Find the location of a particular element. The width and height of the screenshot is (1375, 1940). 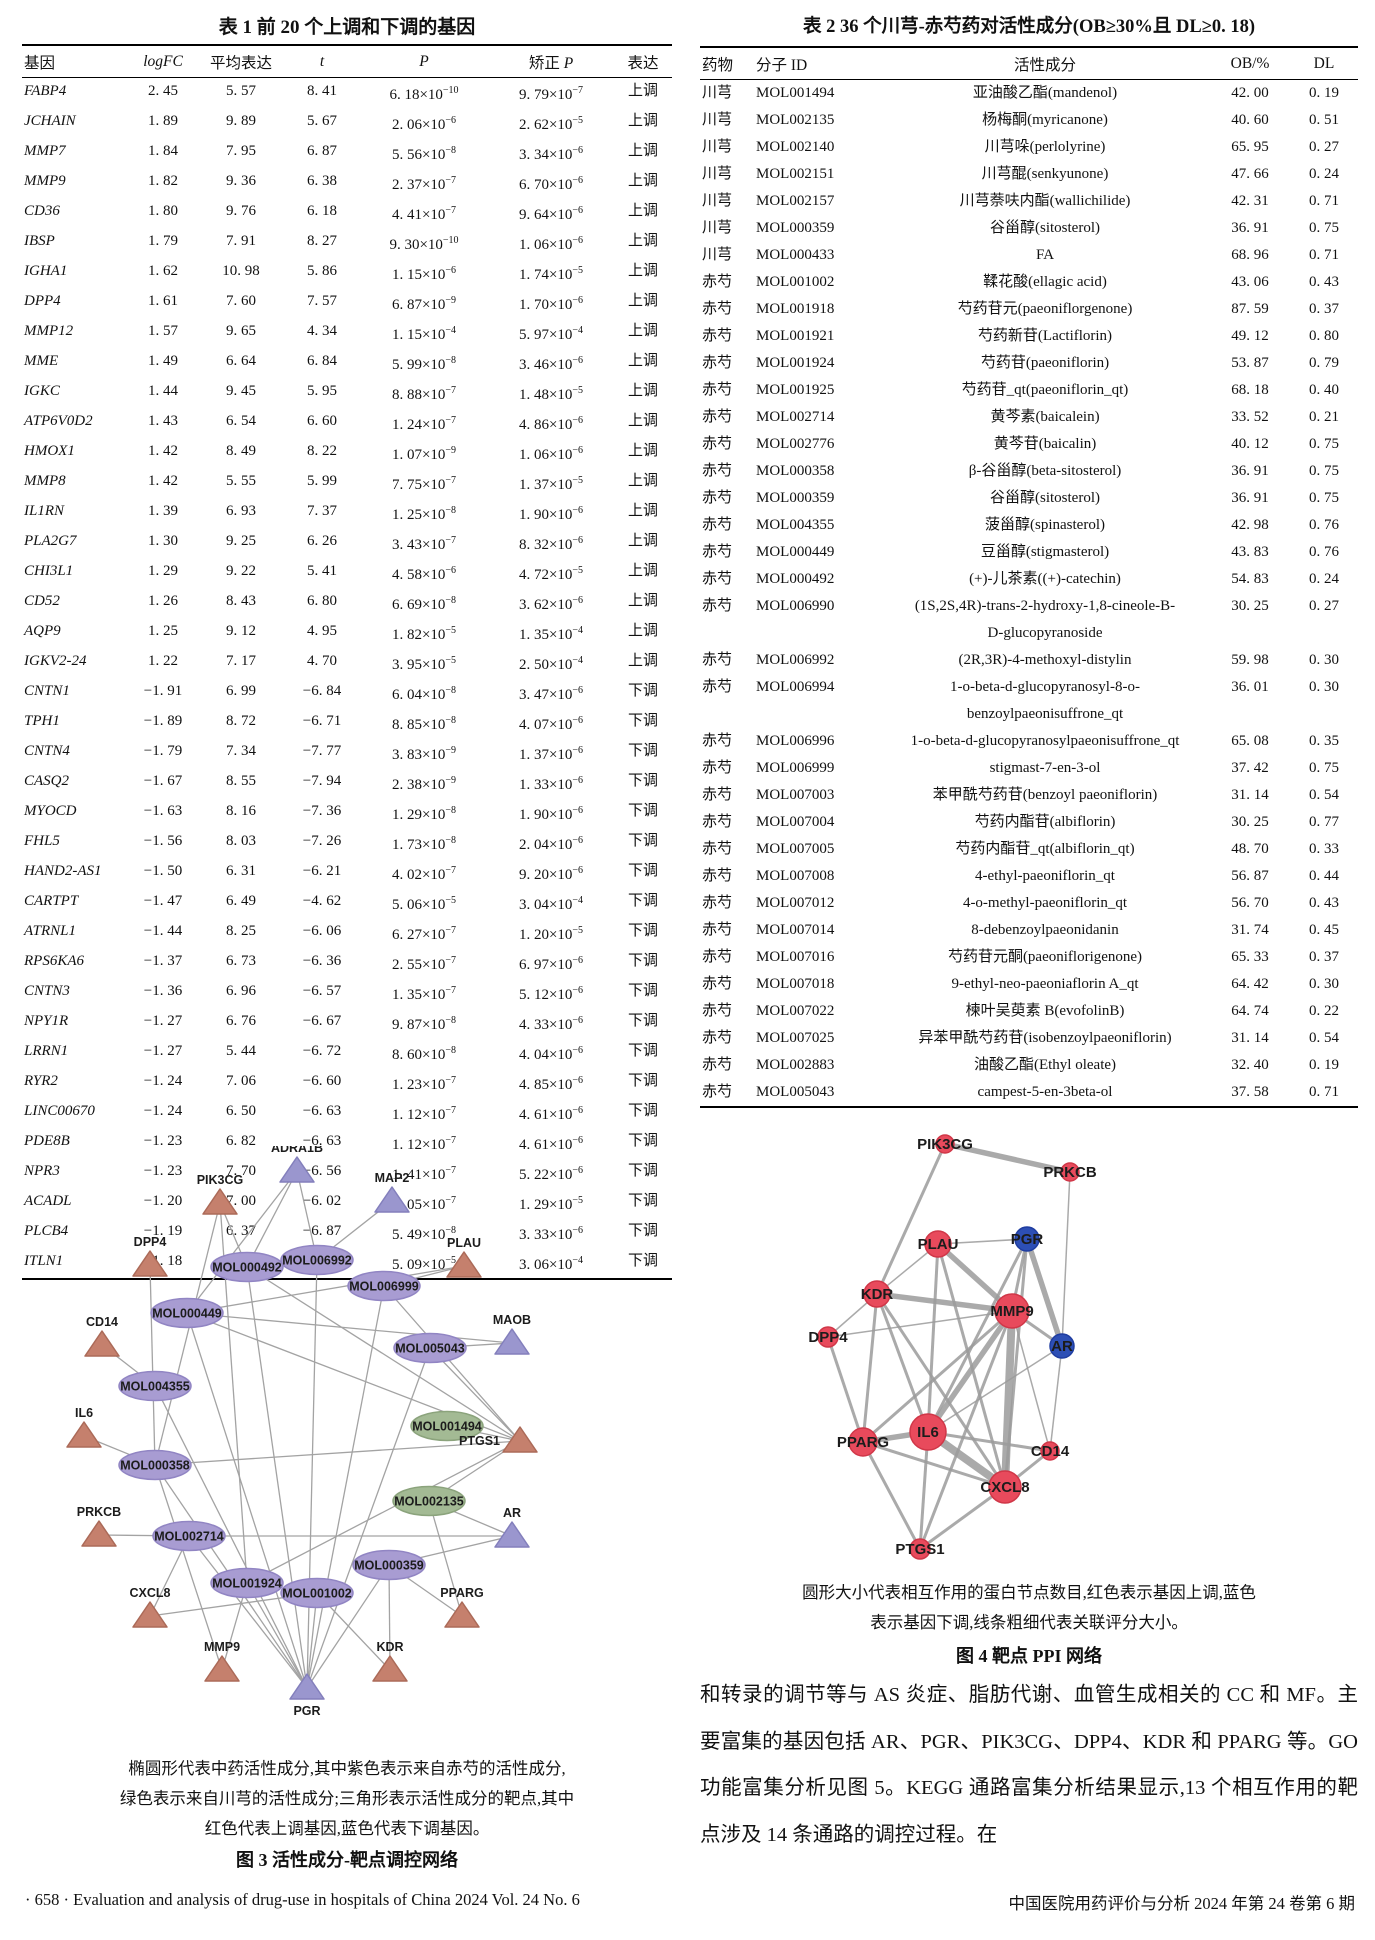

adjusted-p-cell: 1. 90×10−6 is located at coordinates (551, 514).